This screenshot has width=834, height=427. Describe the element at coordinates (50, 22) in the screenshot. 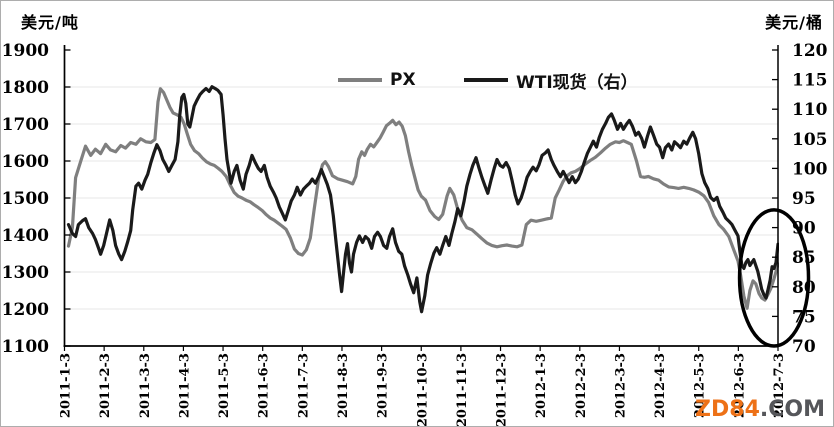

I see `left-axis-title: 美元/吨` at that location.